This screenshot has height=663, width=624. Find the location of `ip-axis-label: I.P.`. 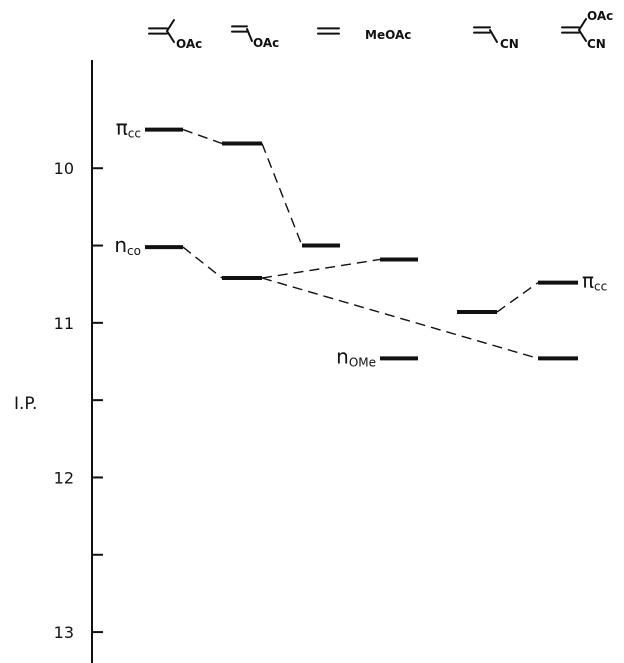

ip-axis-label: I.P. is located at coordinates (25, 404).